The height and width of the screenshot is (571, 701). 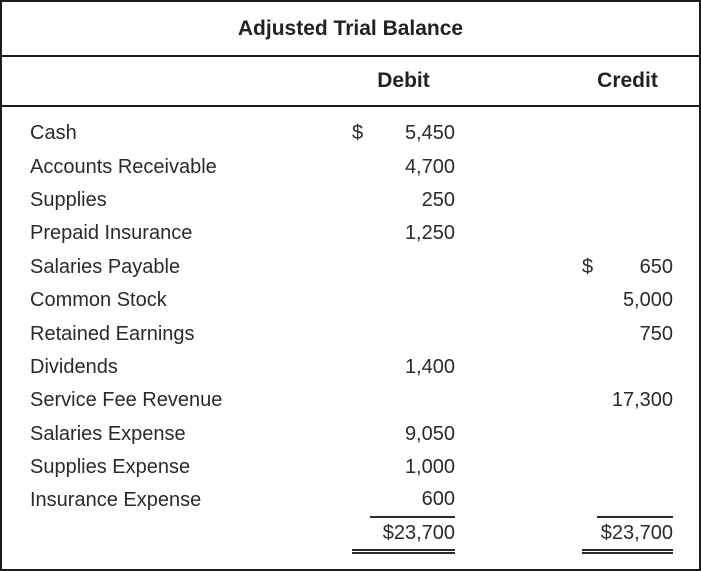 What do you see at coordinates (74, 366) in the screenshot?
I see `account-label: Dividends` at bounding box center [74, 366].